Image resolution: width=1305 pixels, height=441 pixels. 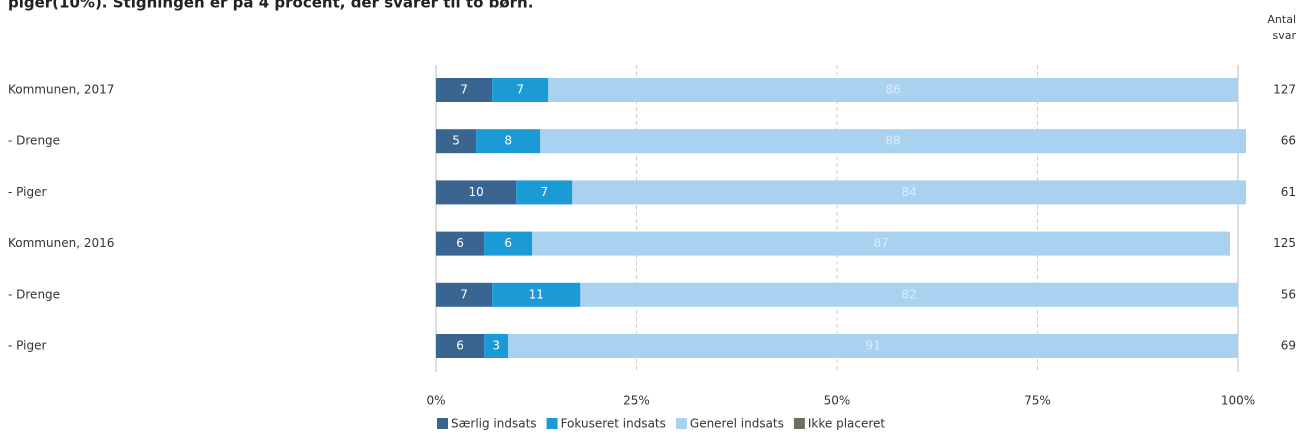 I want to click on count-label: 61, so click(x=1288, y=192).